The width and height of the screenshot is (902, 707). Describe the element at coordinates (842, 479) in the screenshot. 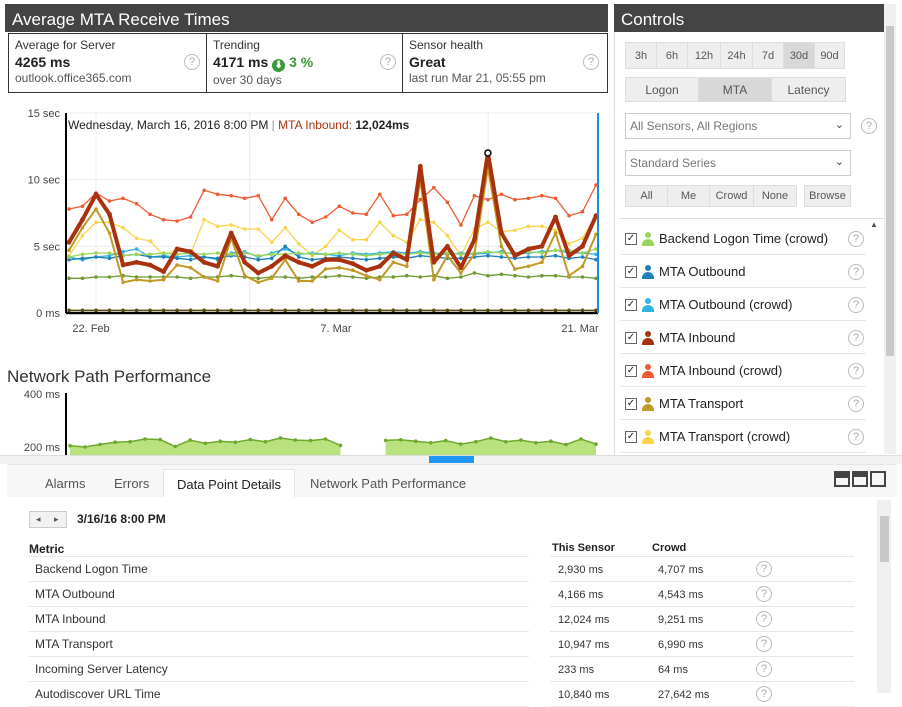

I see `layout-split-icon` at that location.